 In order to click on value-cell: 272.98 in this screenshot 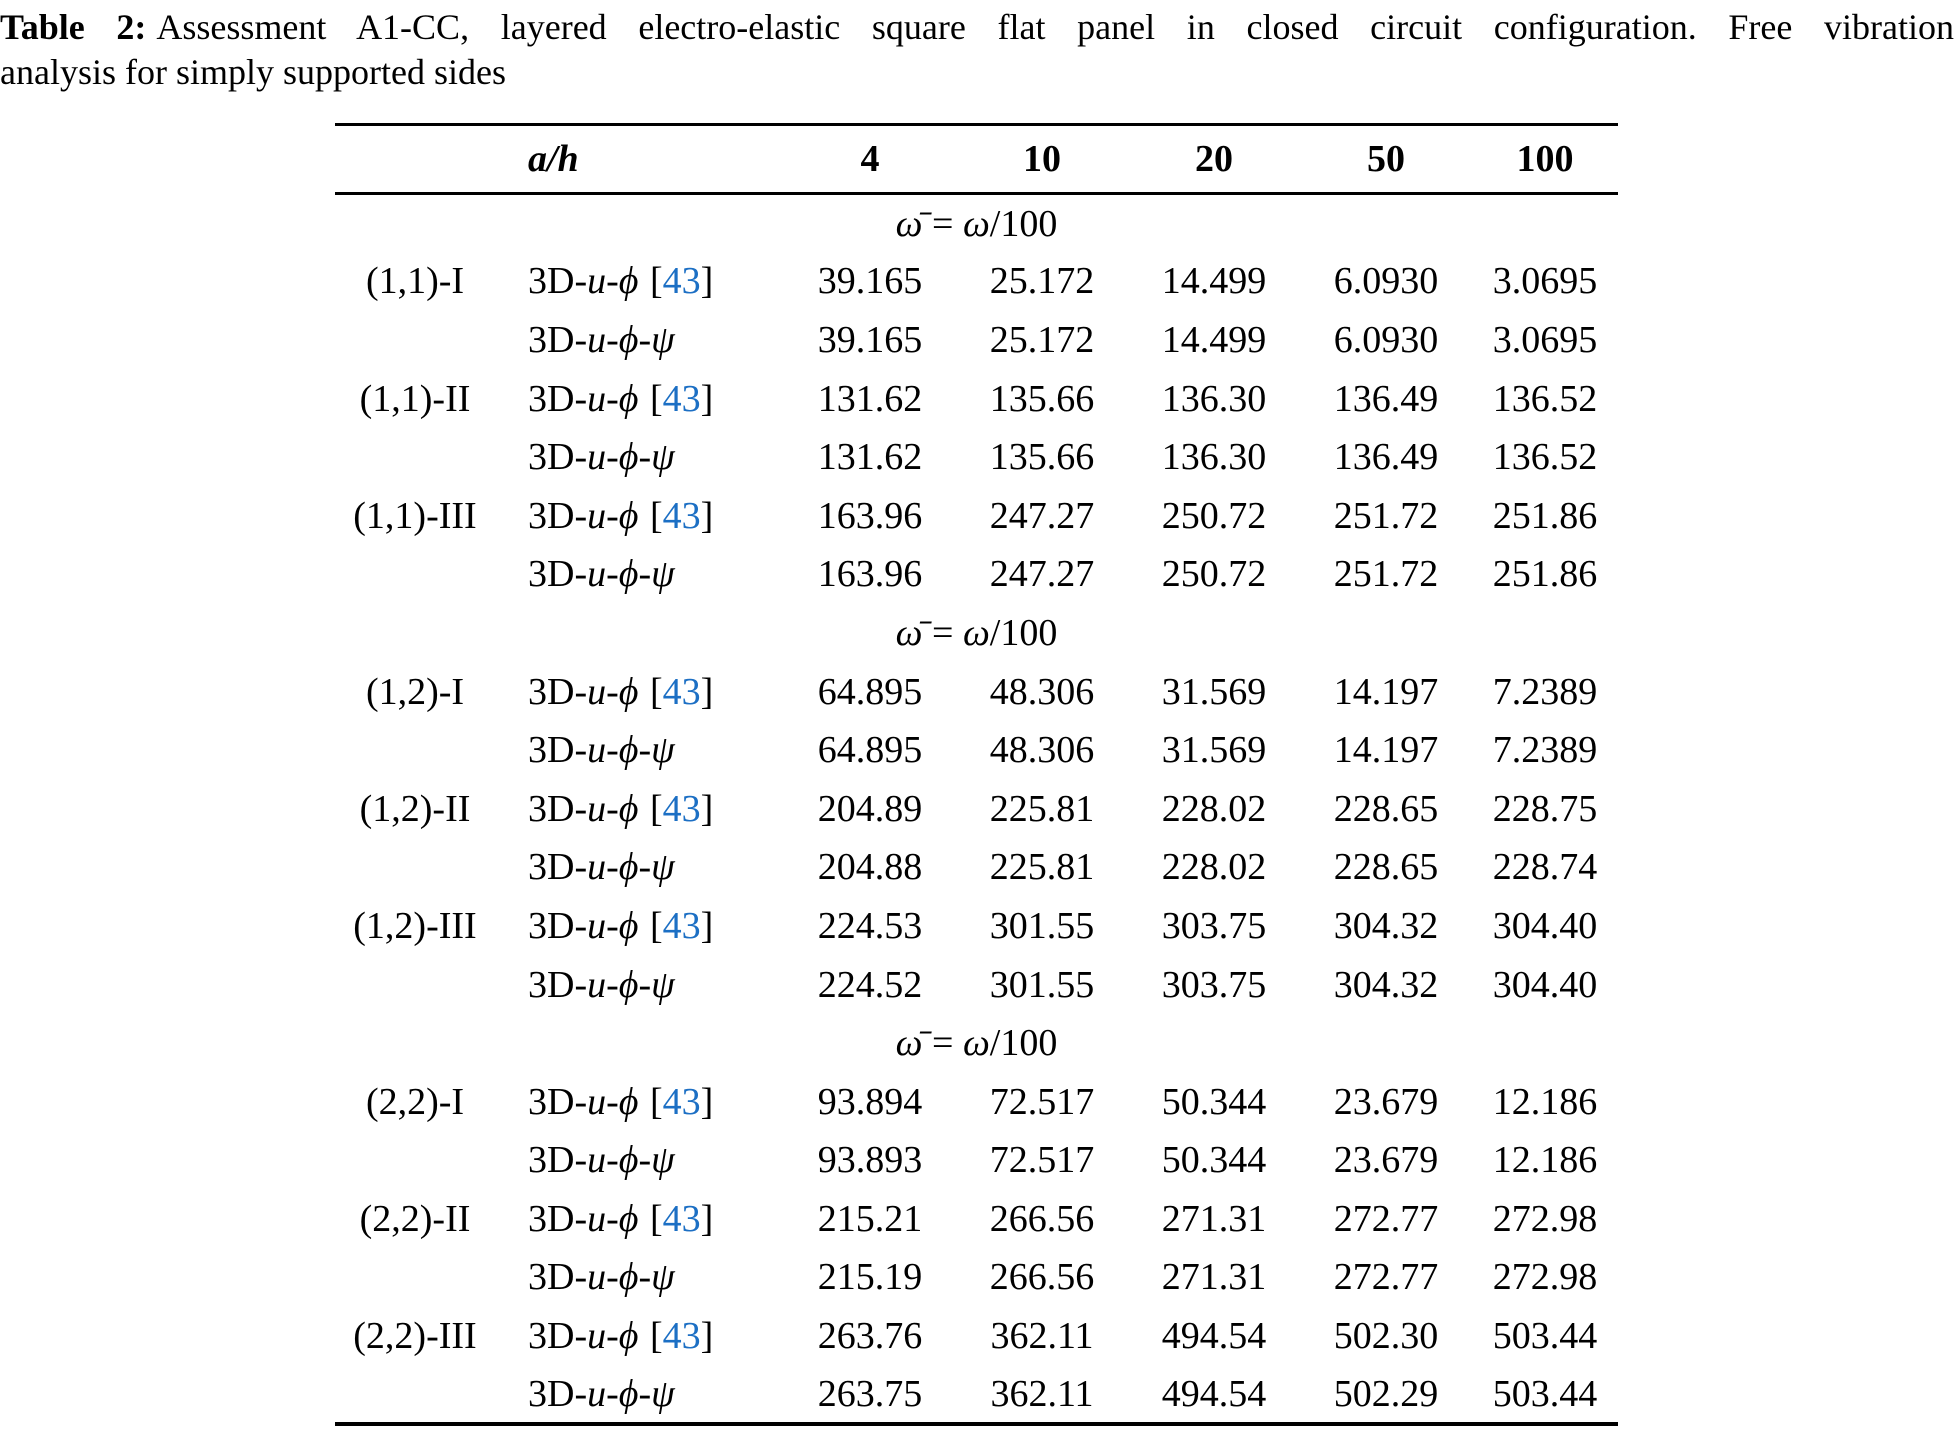, I will do `click(1545, 1277)`.